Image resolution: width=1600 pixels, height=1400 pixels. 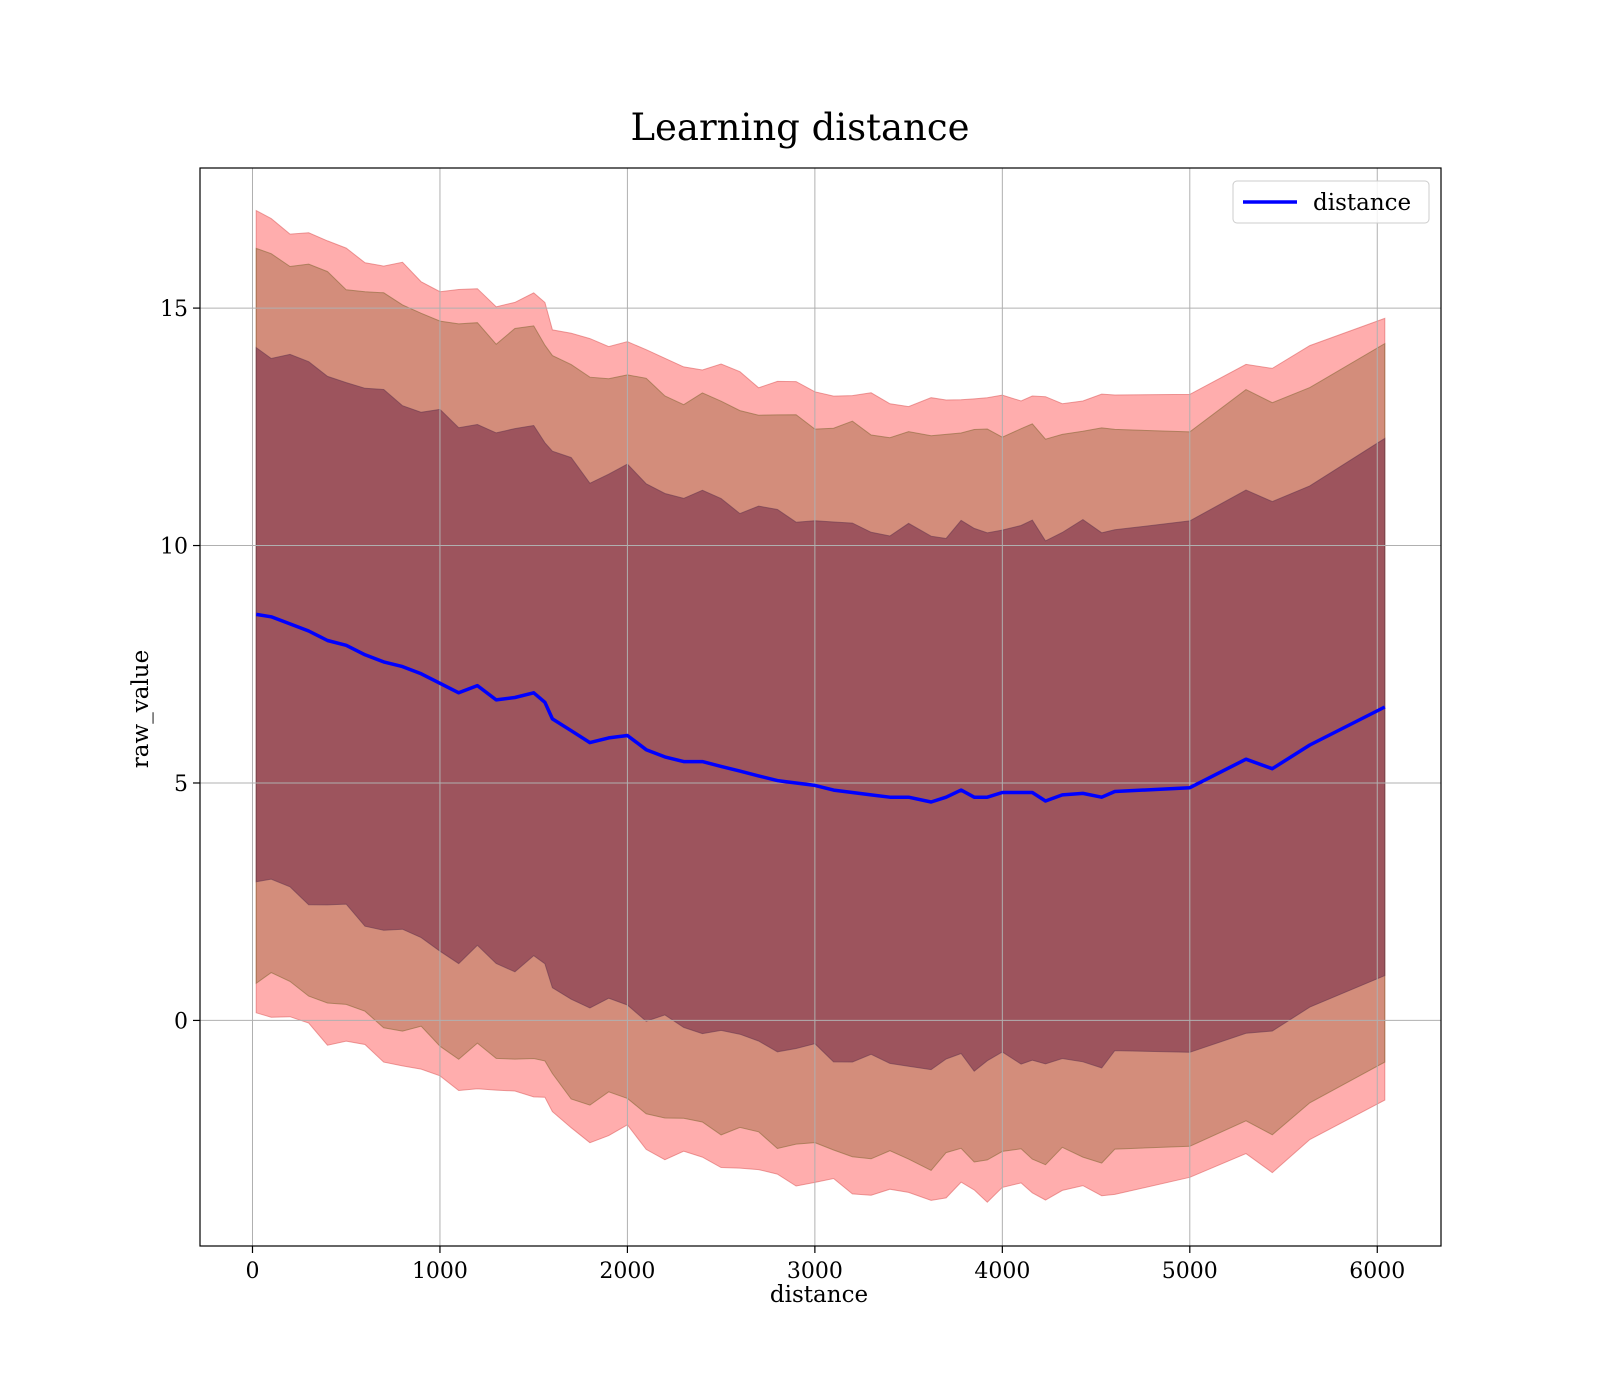 What do you see at coordinates (174, 547) in the screenshot?
I see `y-tick-label: 10` at bounding box center [174, 547].